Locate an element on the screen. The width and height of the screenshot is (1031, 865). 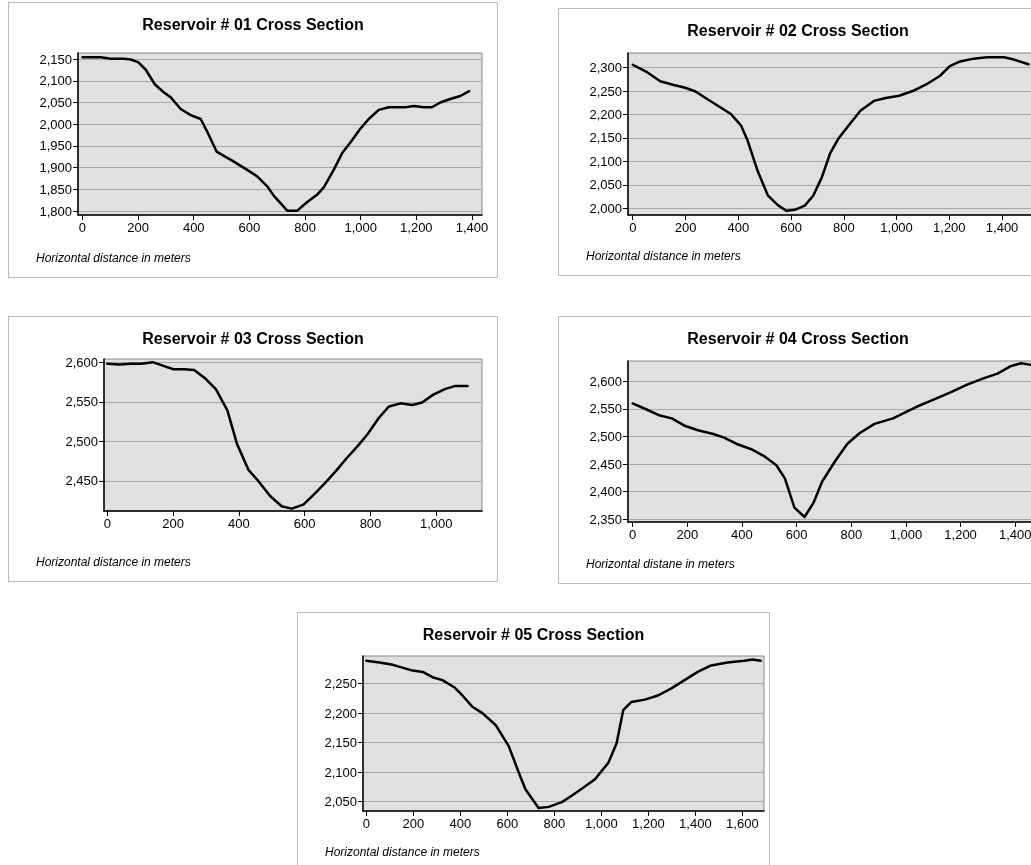
chart-title: Reservoir # 03 Cross Section is located at coordinates (253, 338).